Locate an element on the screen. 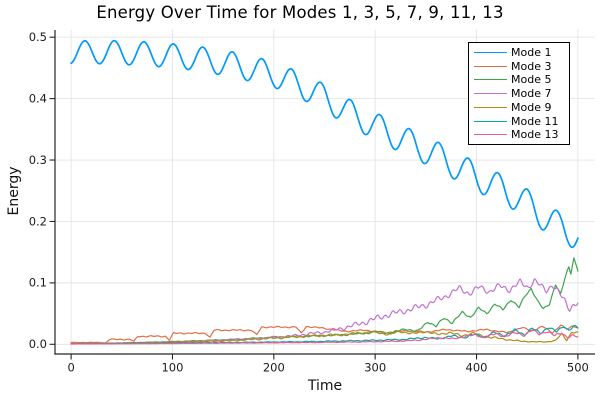  legend-label: Mode 5 is located at coordinates (531, 80).